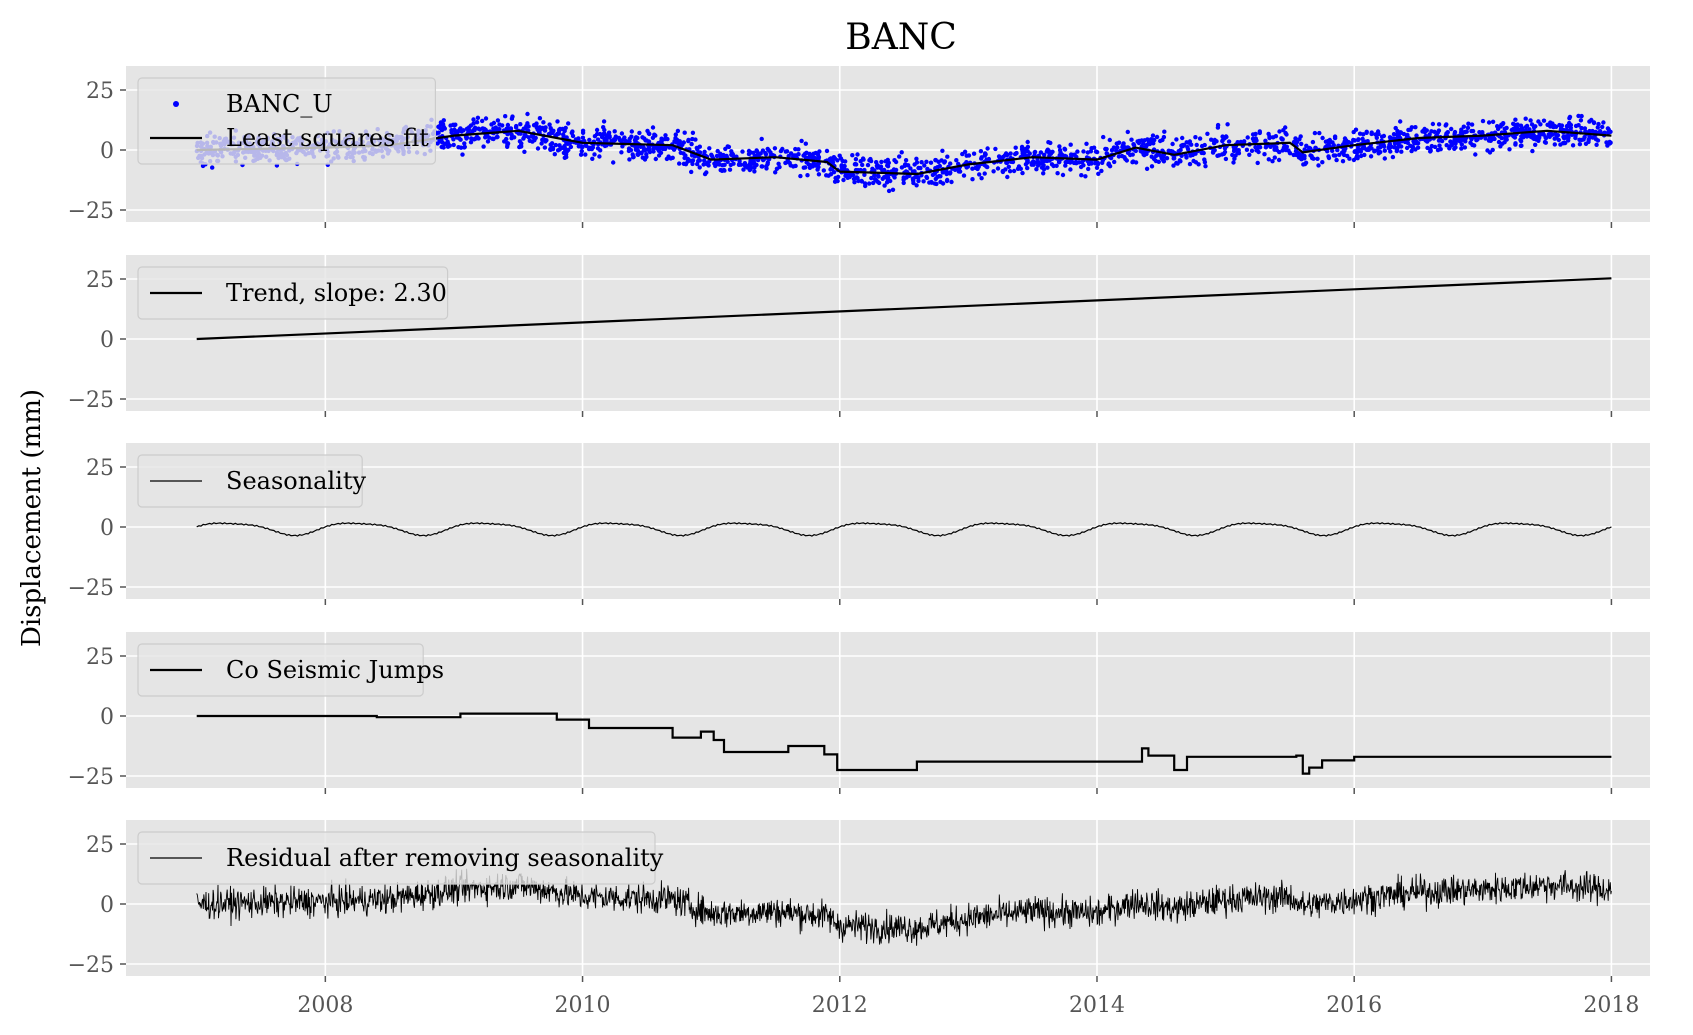 The image size is (1693, 1035). What do you see at coordinates (290, 670) in the screenshot?
I see `legend: Co Seismic Jumps` at bounding box center [290, 670].